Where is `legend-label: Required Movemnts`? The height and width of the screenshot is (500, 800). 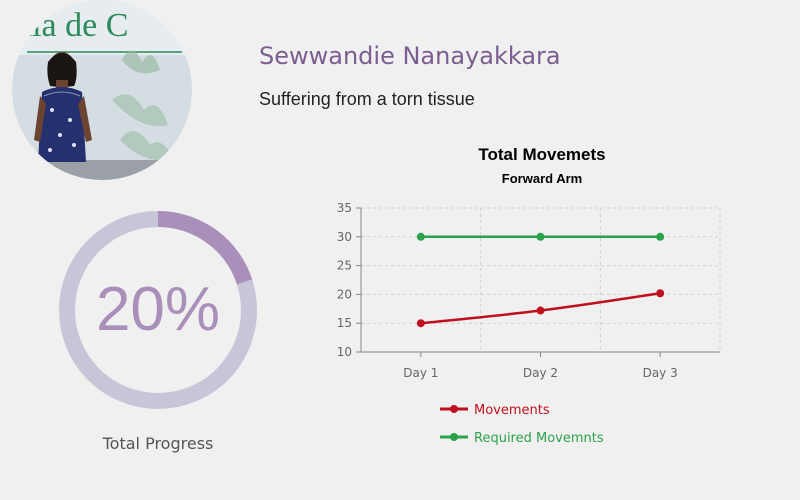 legend-label: Required Movemnts is located at coordinates (539, 438).